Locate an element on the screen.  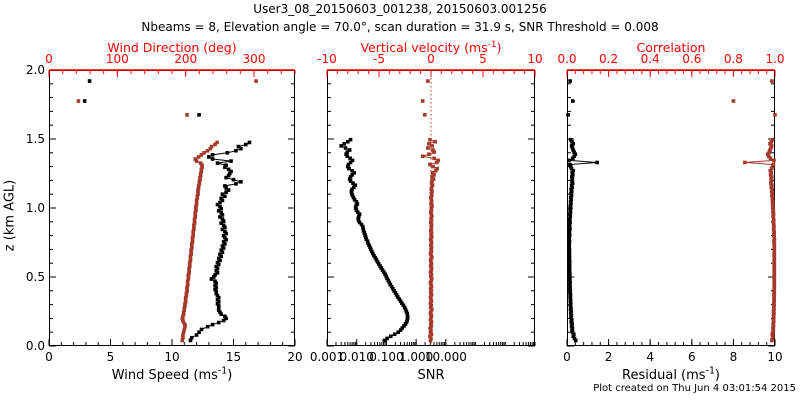
top-tick-label-p3-5: 1.0 is located at coordinates (775, 59).